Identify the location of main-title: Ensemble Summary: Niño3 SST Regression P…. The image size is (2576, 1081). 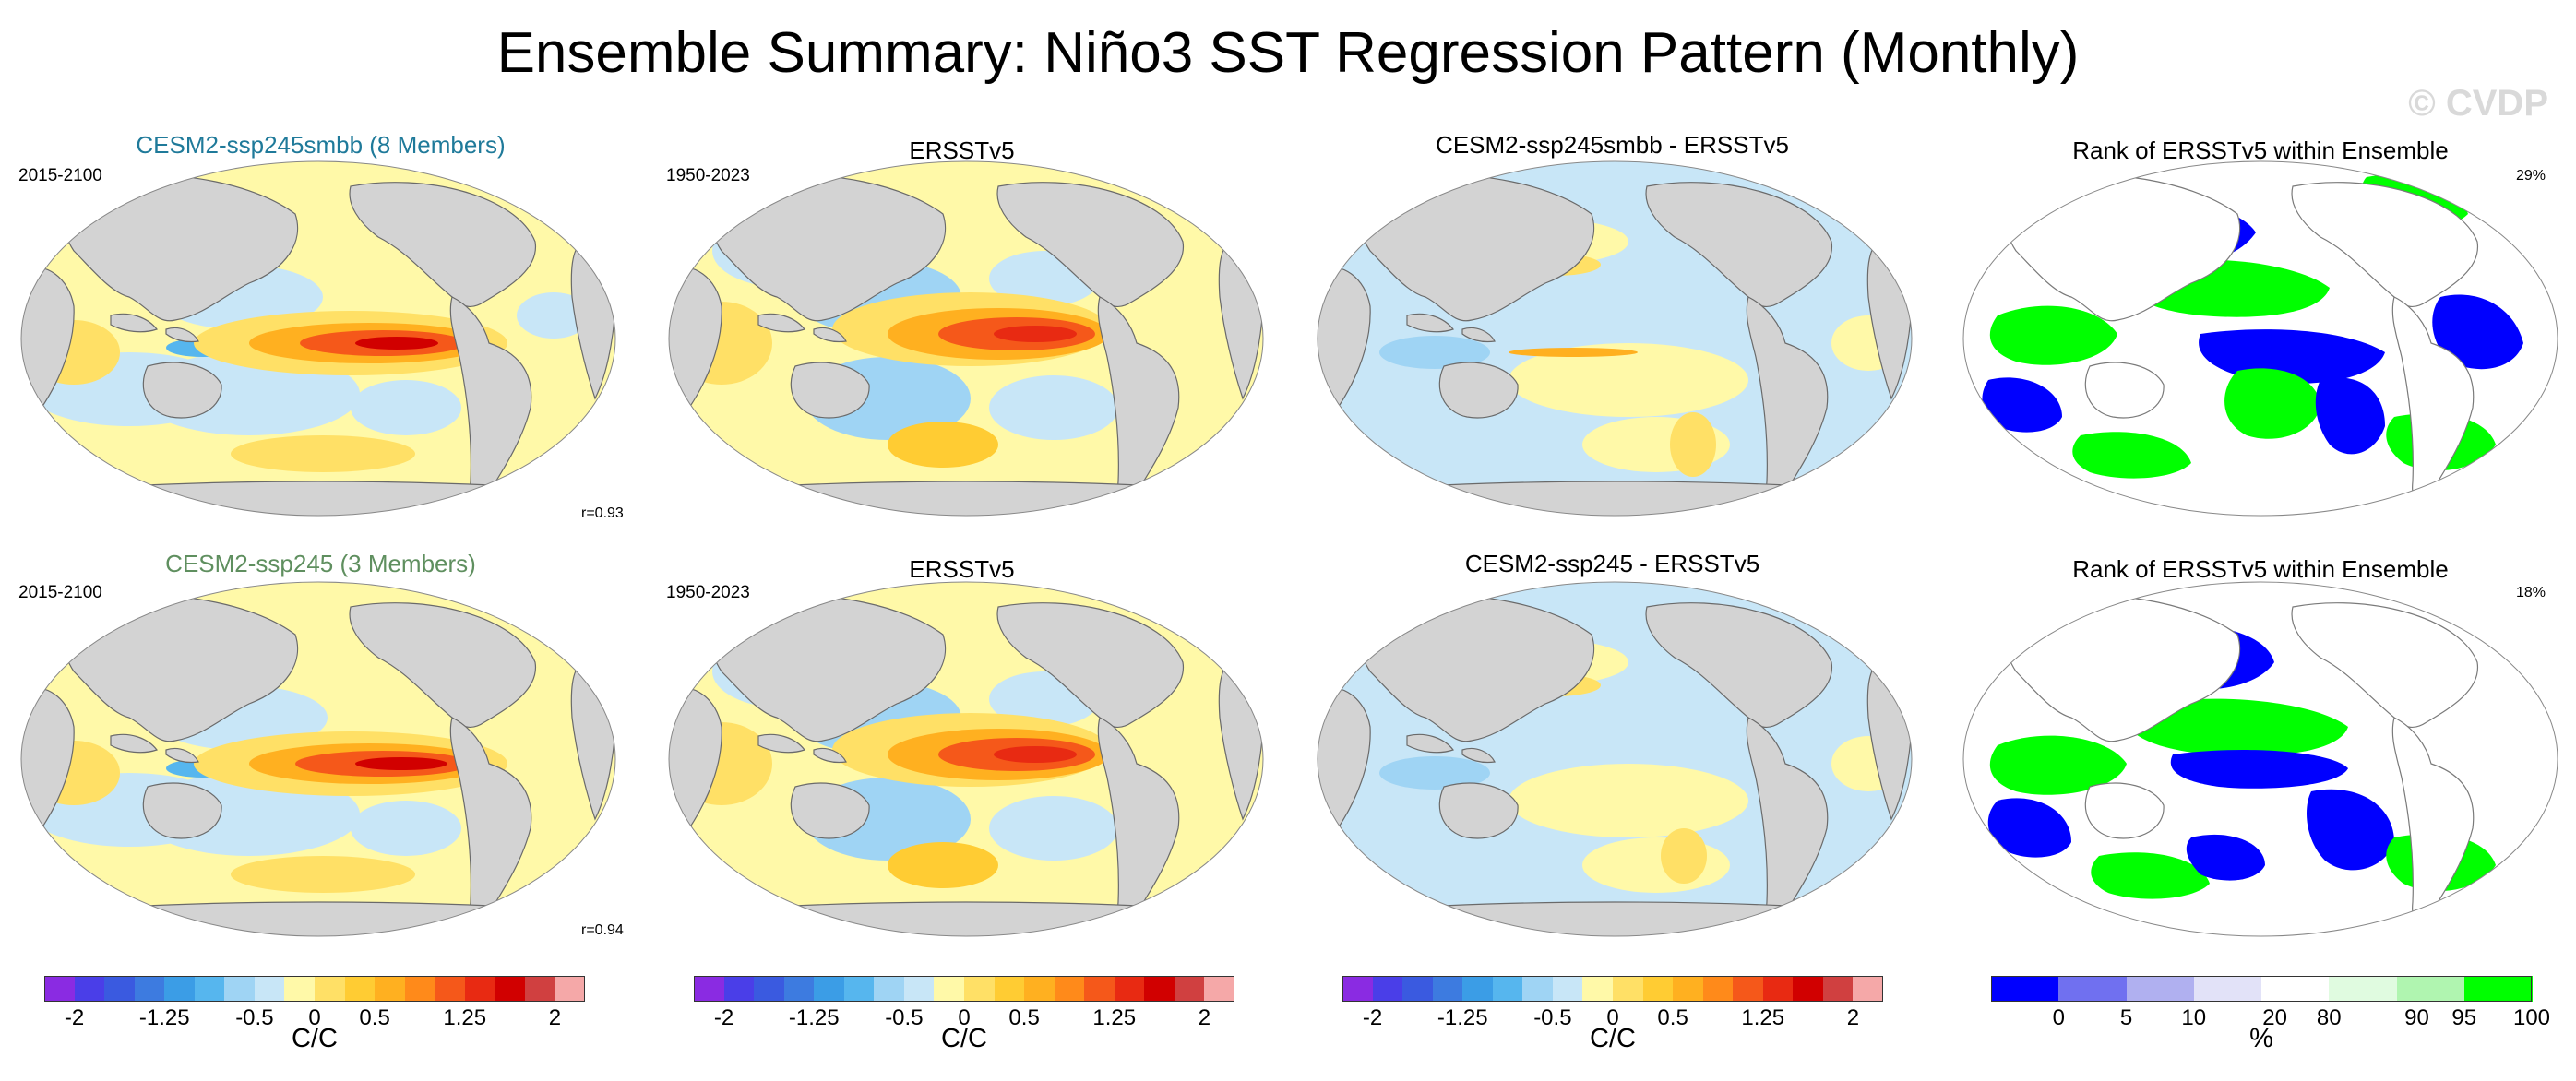
(1288, 53).